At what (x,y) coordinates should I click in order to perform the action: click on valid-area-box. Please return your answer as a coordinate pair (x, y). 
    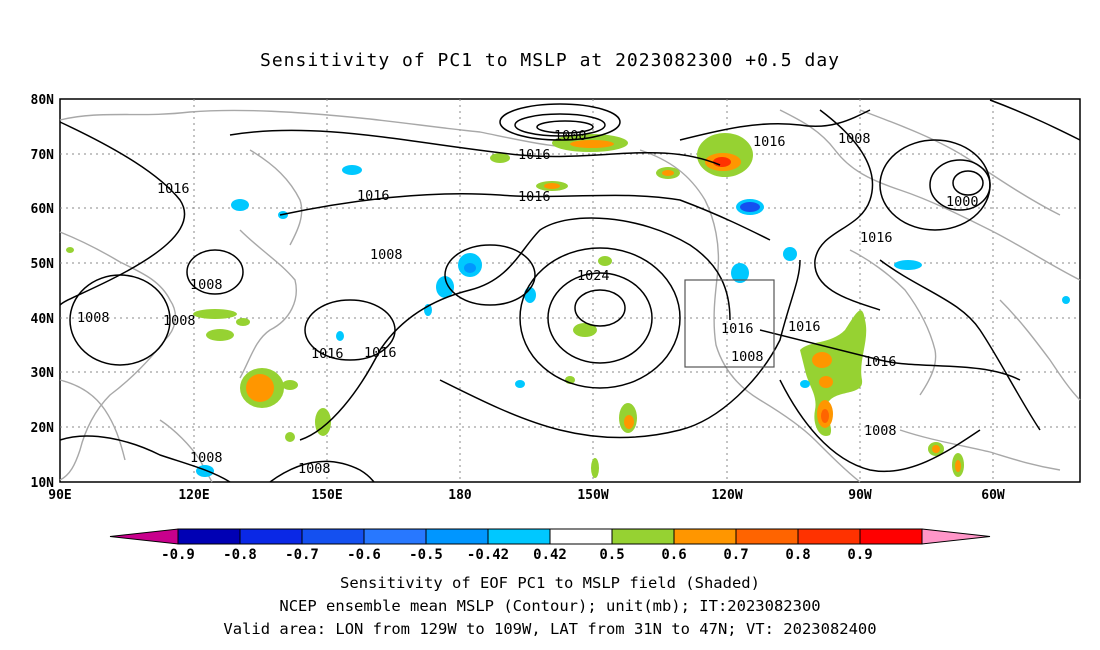
    Looking at the image, I should click on (729, 323).